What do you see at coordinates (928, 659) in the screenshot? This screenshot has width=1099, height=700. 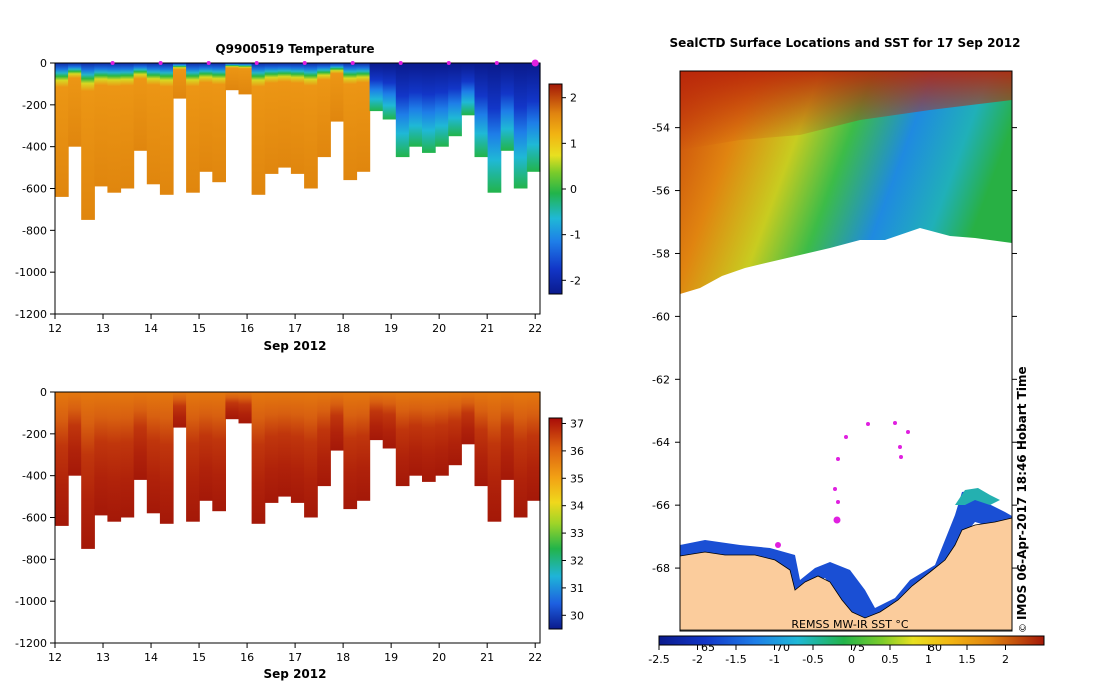 I see `sst-colorbar-tick-label: 1` at bounding box center [928, 659].